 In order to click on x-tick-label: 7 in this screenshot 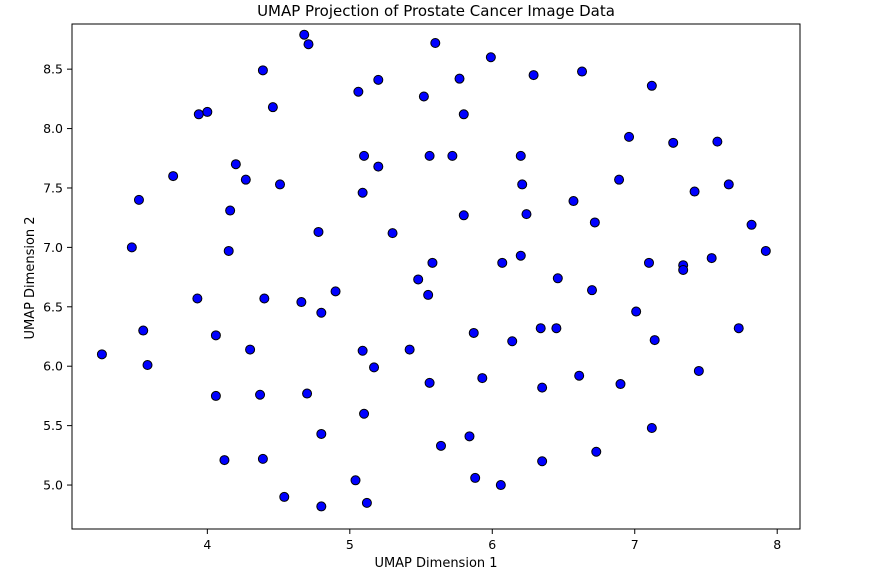, I will do `click(635, 544)`.